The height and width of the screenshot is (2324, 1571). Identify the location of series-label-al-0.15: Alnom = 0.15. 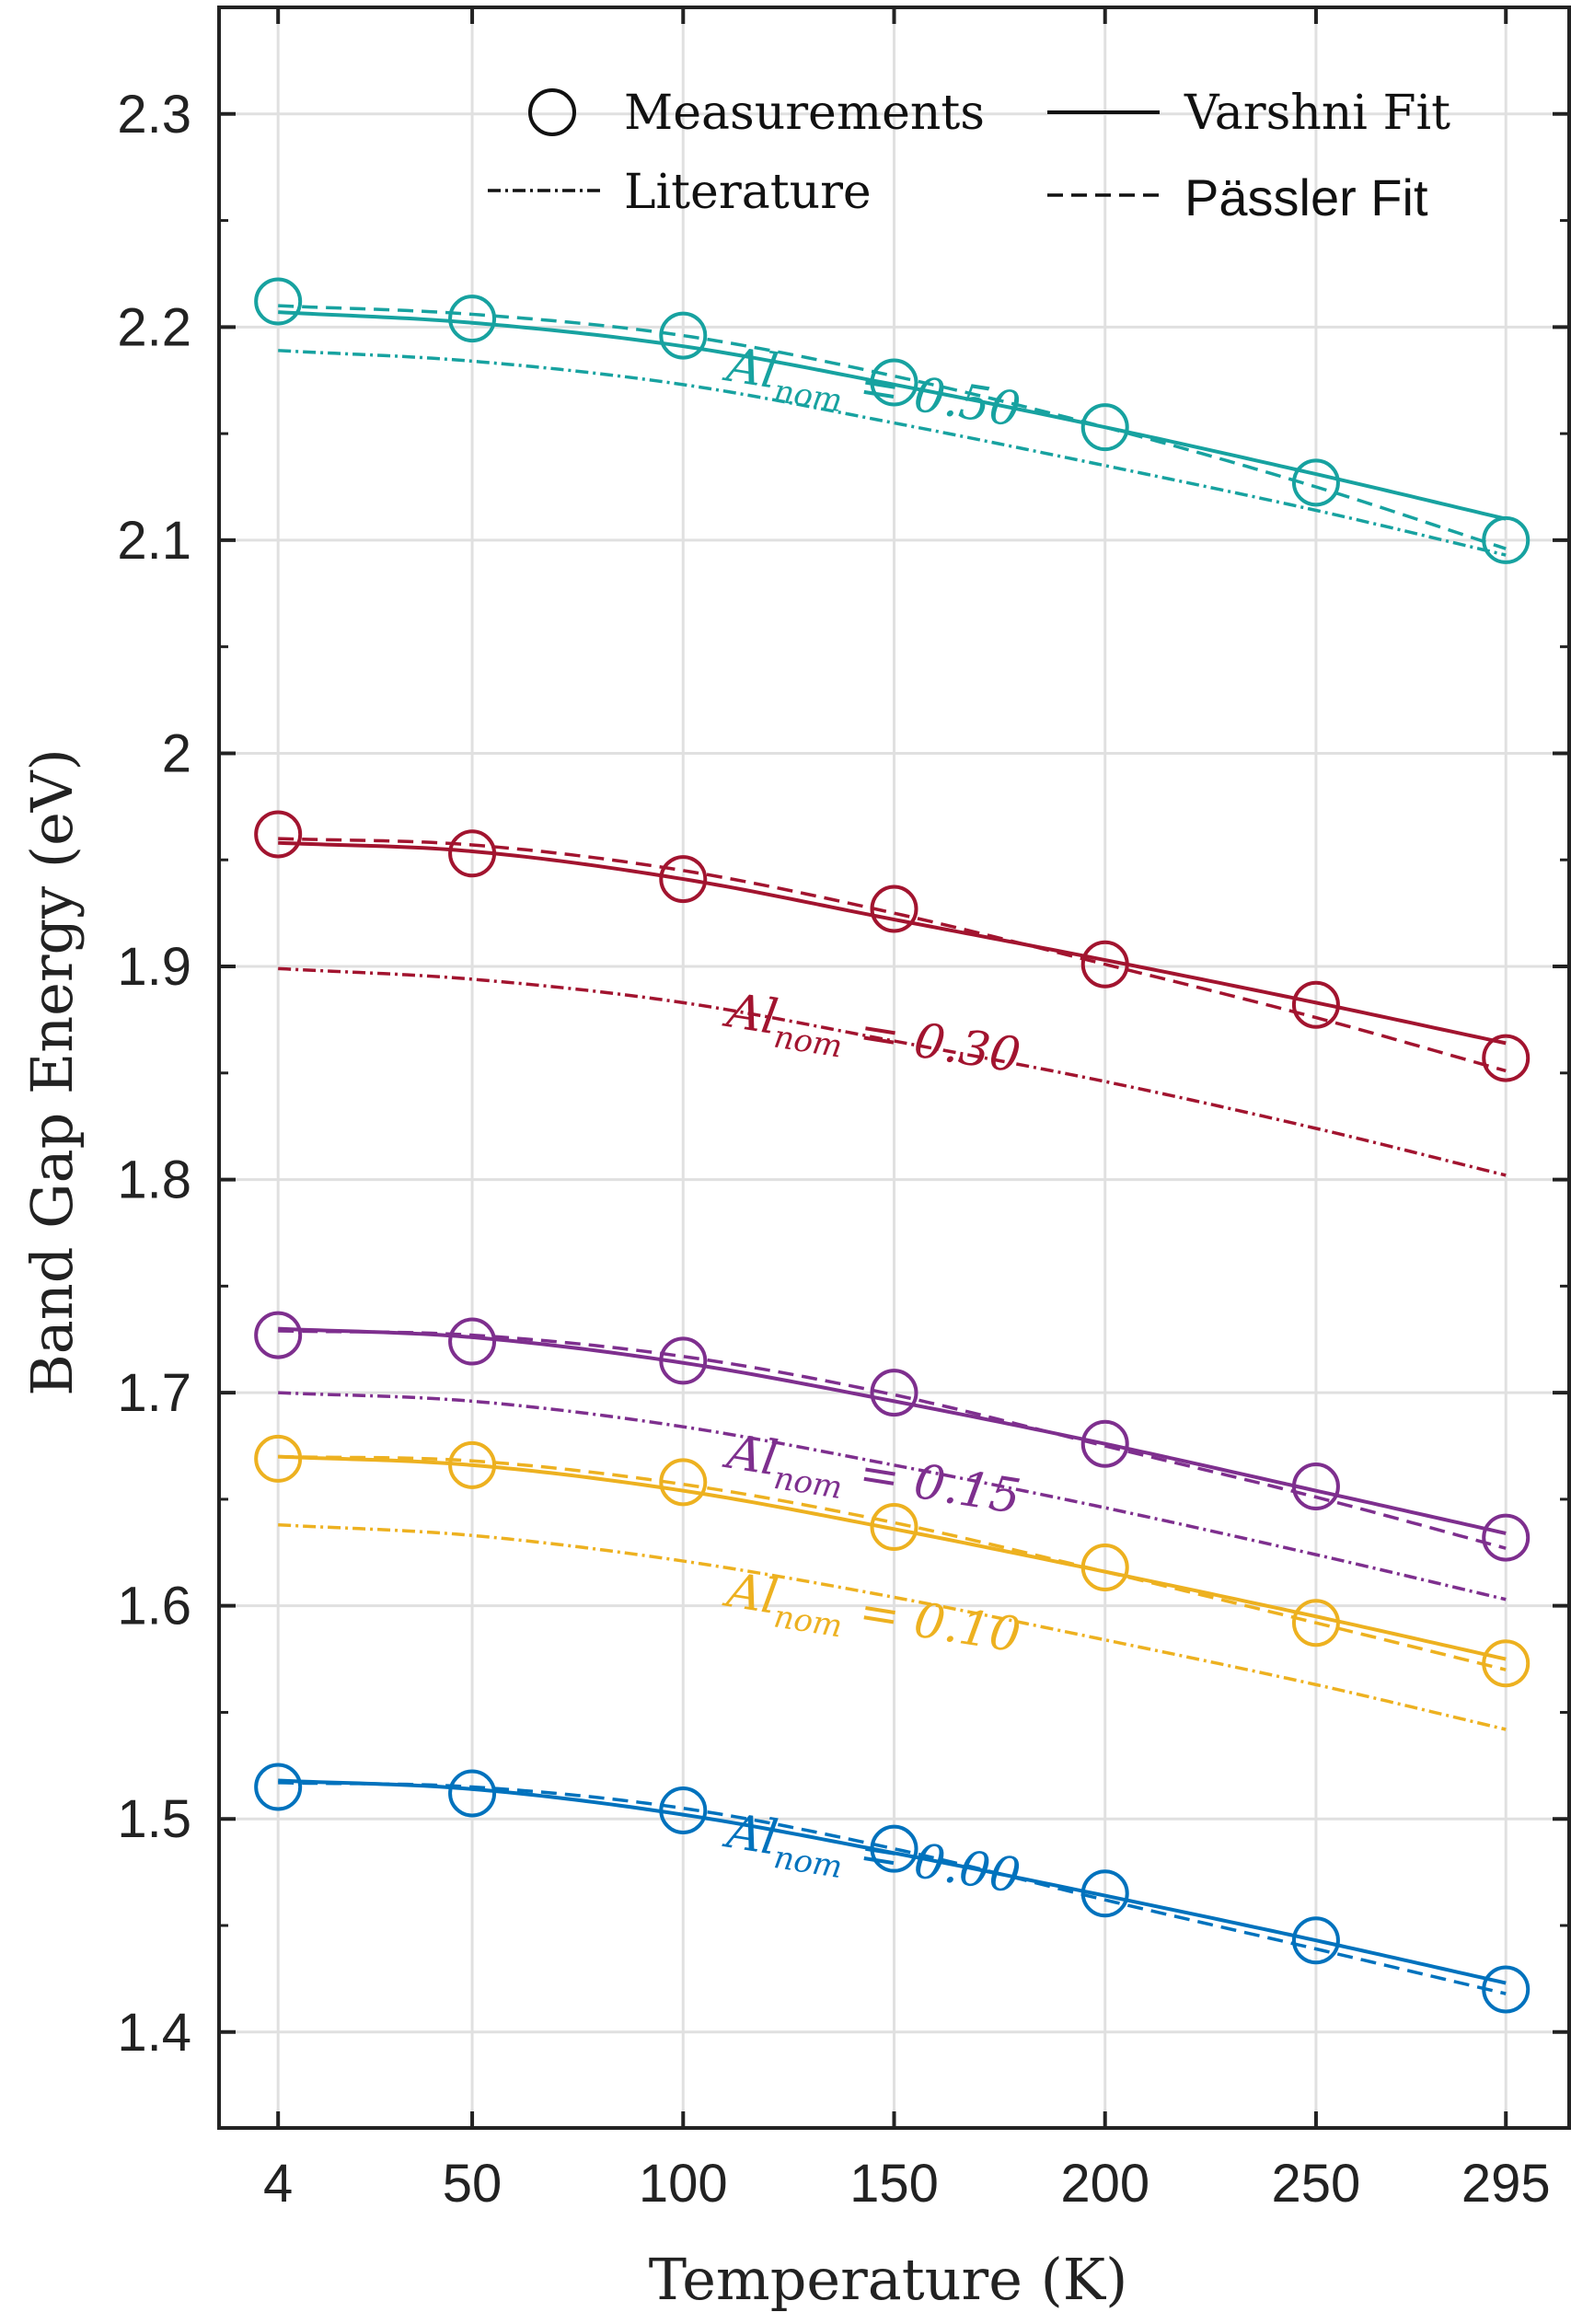
(871, 1479).